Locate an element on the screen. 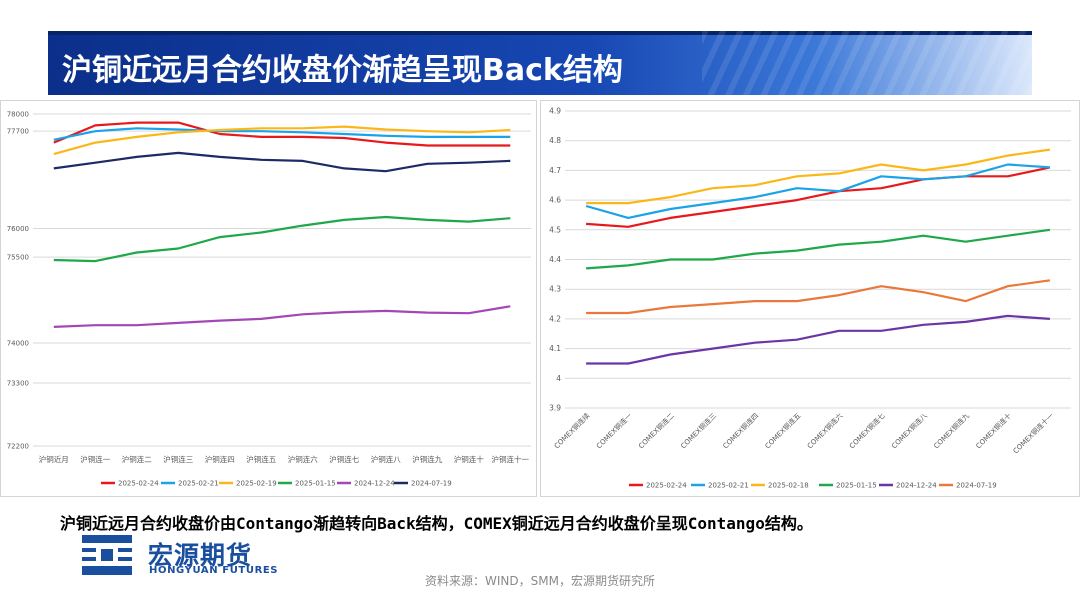 Image resolution: width=1080 pixels, height=608 pixels. y-tick-label: 4.7 is located at coordinates (555, 170).